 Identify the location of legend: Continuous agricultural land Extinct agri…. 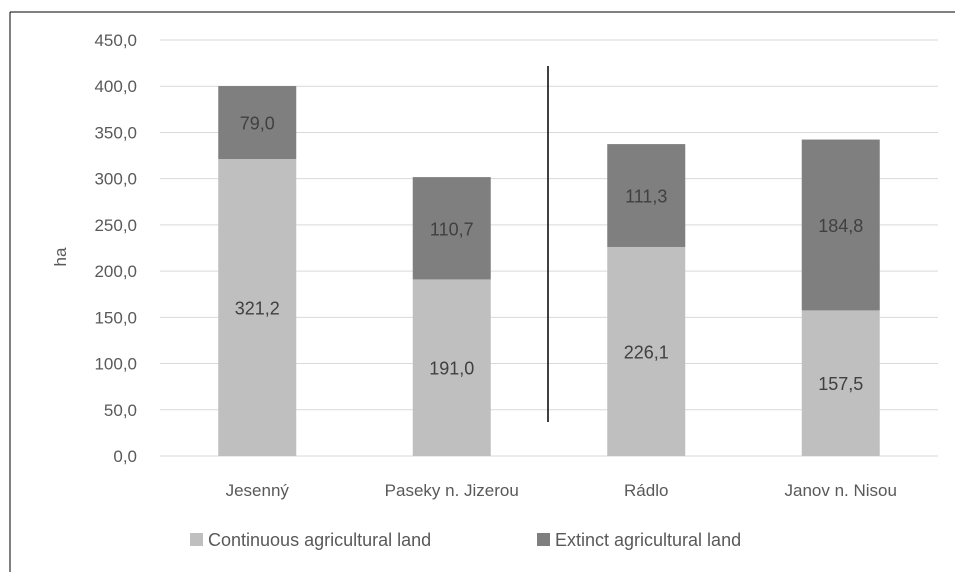
(465, 540).